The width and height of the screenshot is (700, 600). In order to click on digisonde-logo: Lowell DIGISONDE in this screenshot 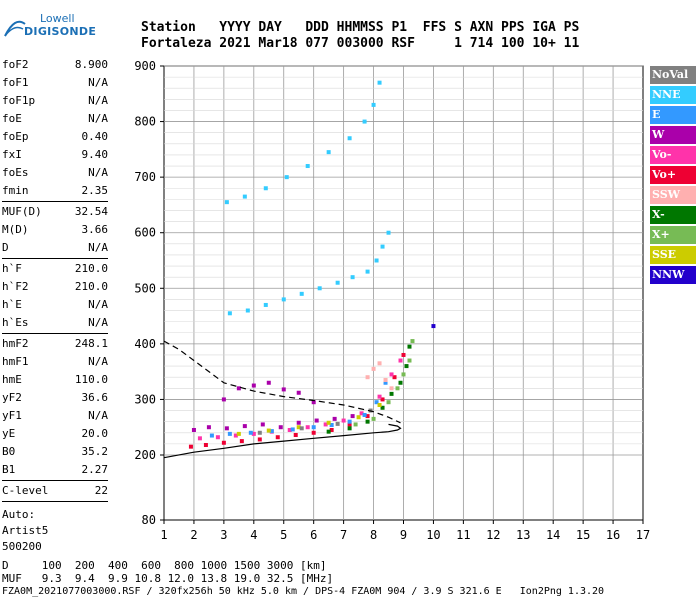, I will do `click(48, 28)`.